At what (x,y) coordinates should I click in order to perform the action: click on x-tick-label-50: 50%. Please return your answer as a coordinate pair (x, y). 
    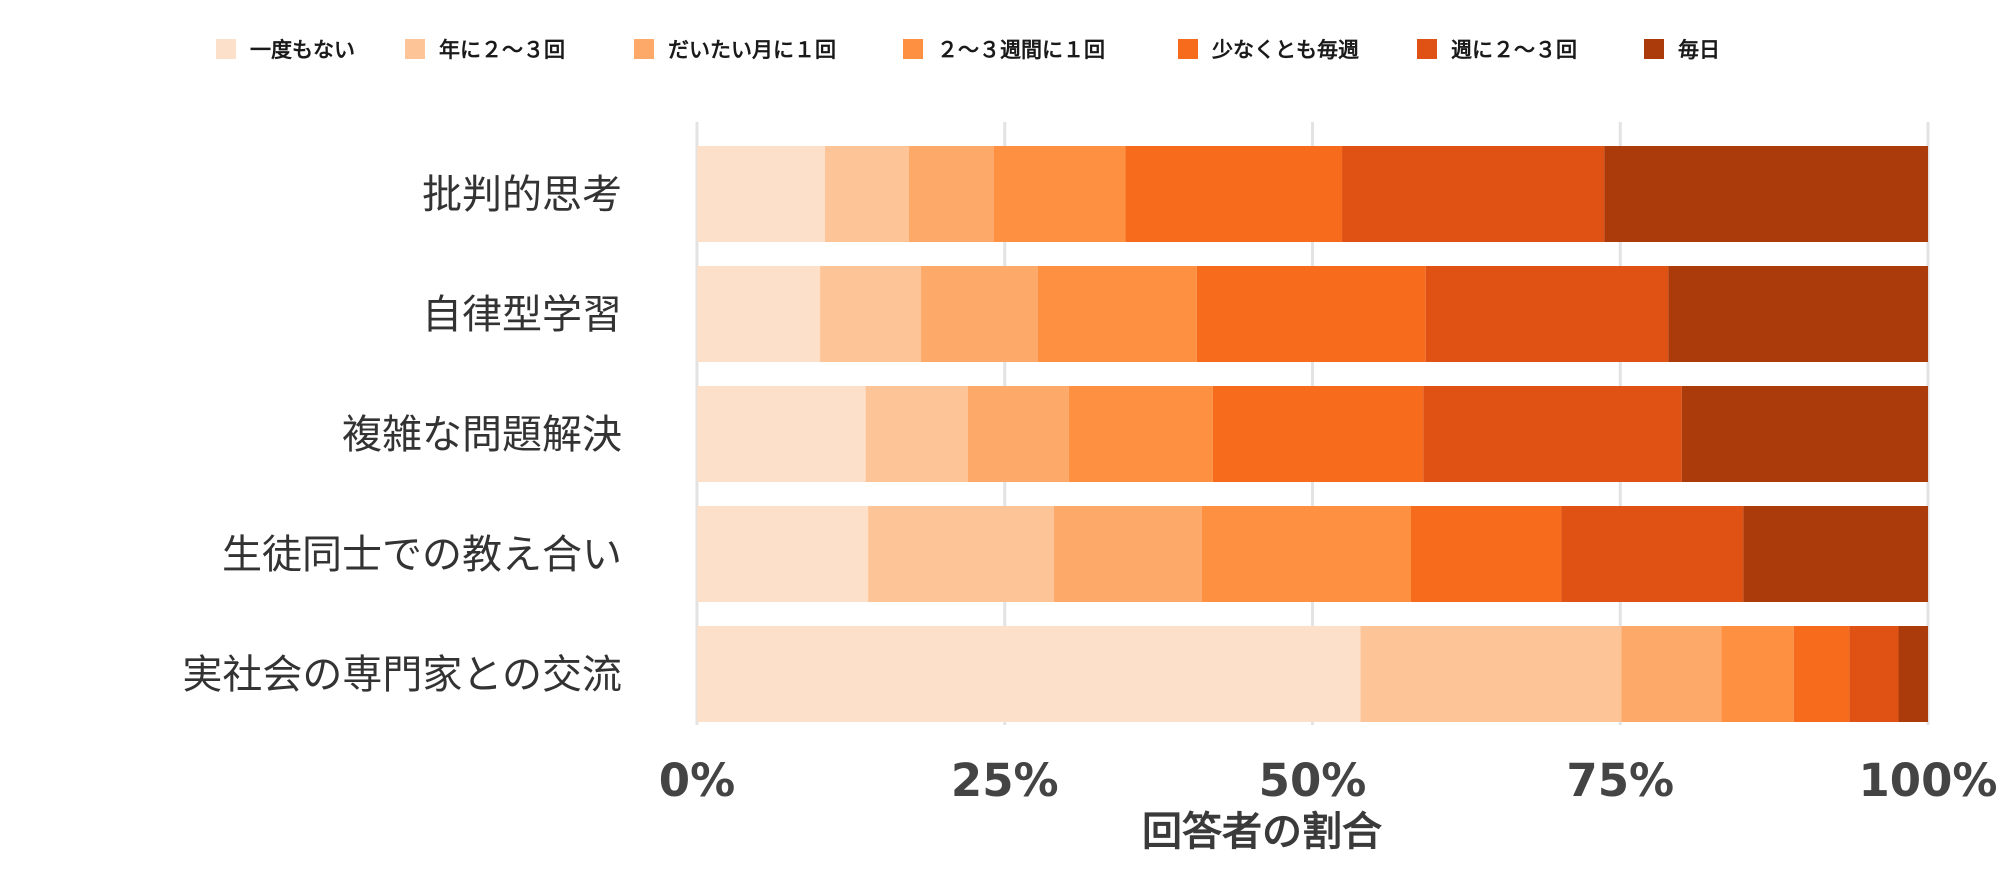
    Looking at the image, I should click on (1313, 780).